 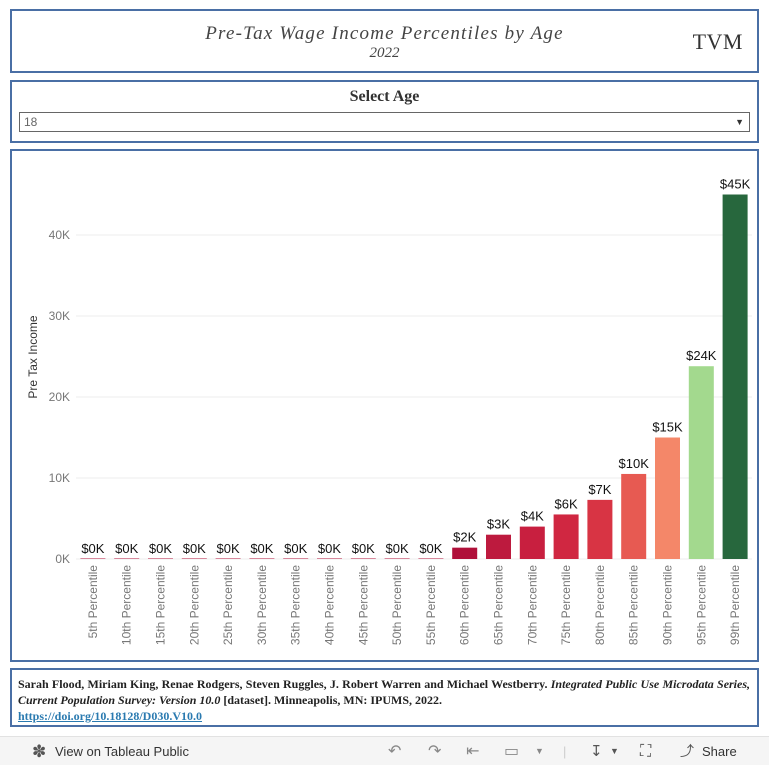 I want to click on refresh-icon: ▭, so click(x=512, y=751).